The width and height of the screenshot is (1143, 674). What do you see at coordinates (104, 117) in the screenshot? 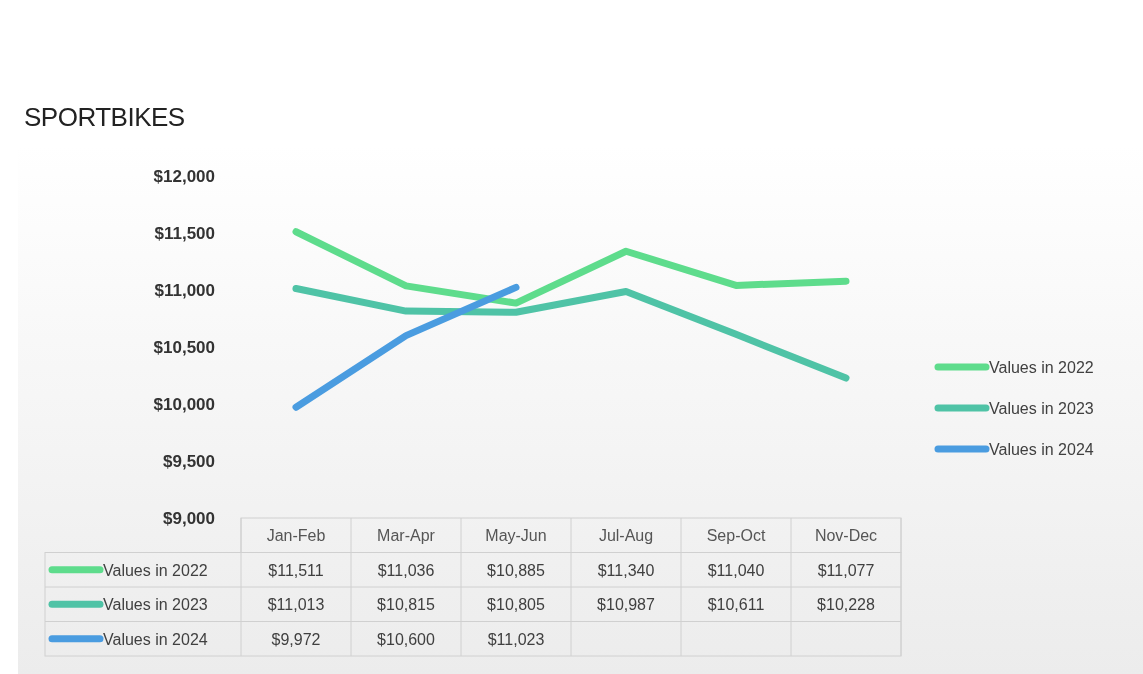
I see `chart-title: SPORTBIKES` at bounding box center [104, 117].